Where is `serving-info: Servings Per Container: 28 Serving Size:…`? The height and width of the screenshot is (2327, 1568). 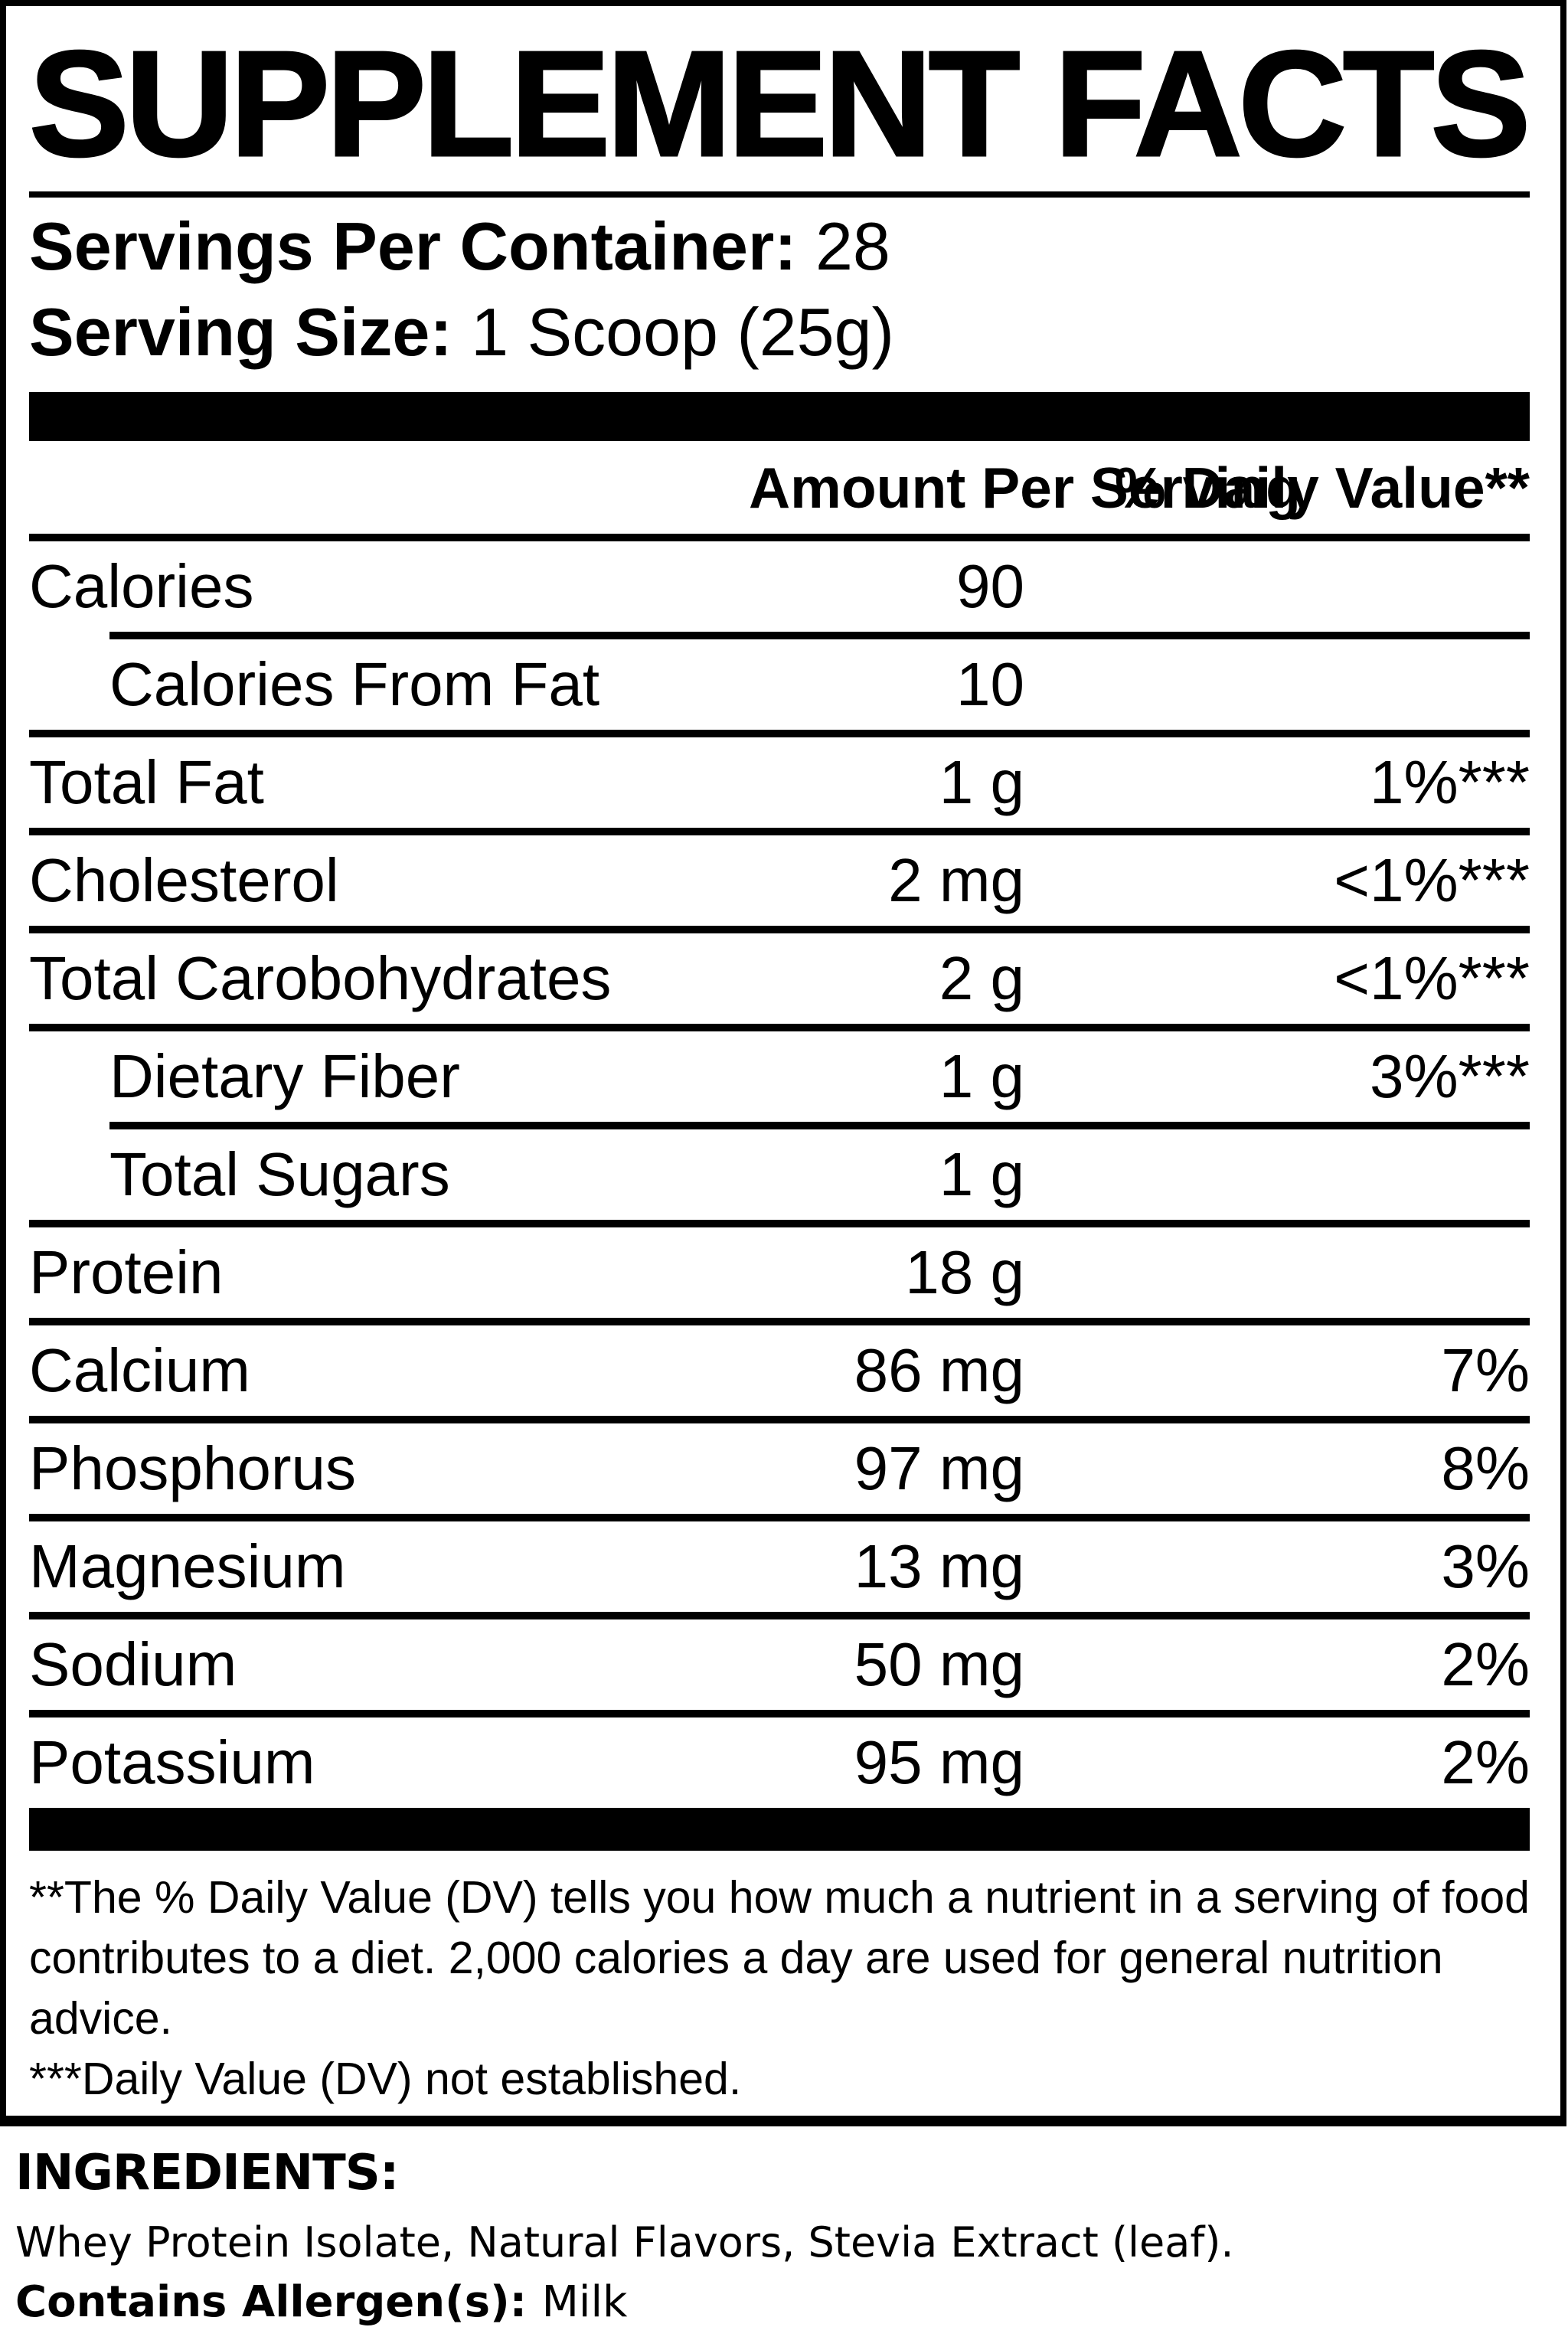
serving-info: Servings Per Container: 28 Serving Size:… is located at coordinates (779, 289).